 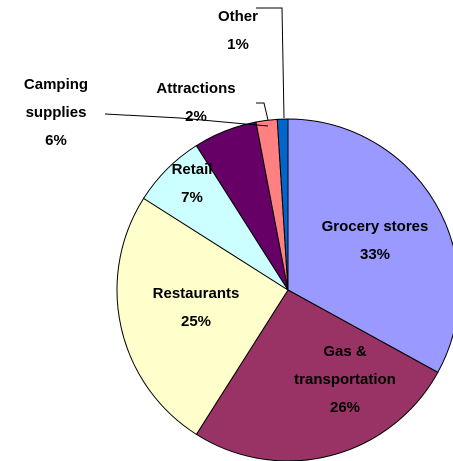 What do you see at coordinates (56, 98) in the screenshot?
I see `category-label: Camping supplies` at bounding box center [56, 98].